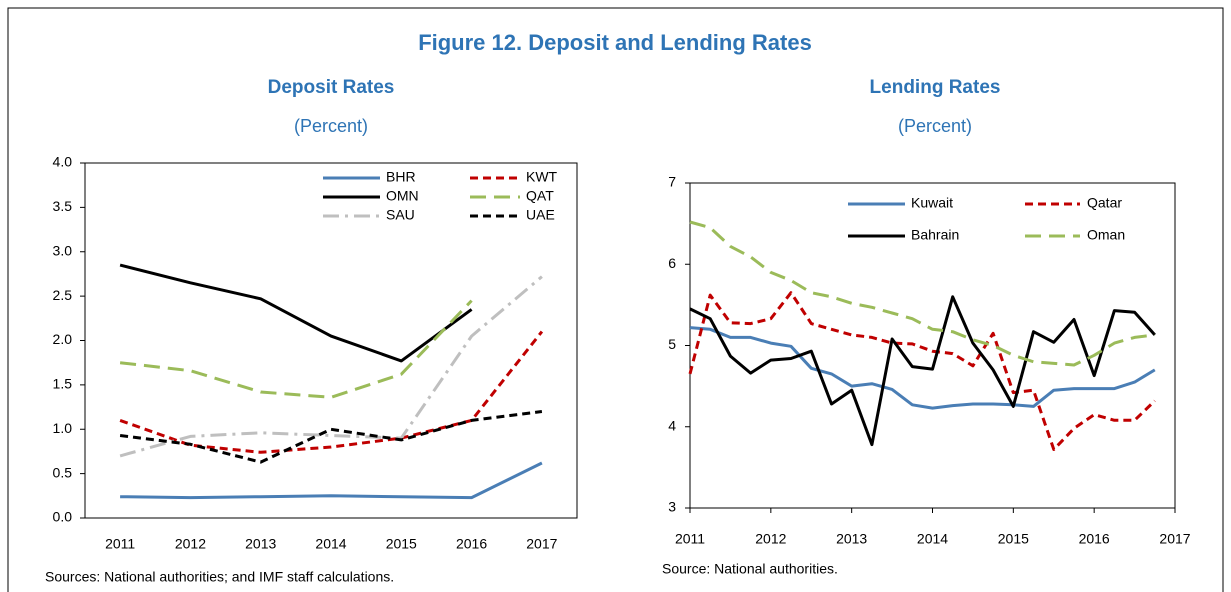 This screenshot has height=592, width=1231. I want to click on legend-label: QAT, so click(540, 196).